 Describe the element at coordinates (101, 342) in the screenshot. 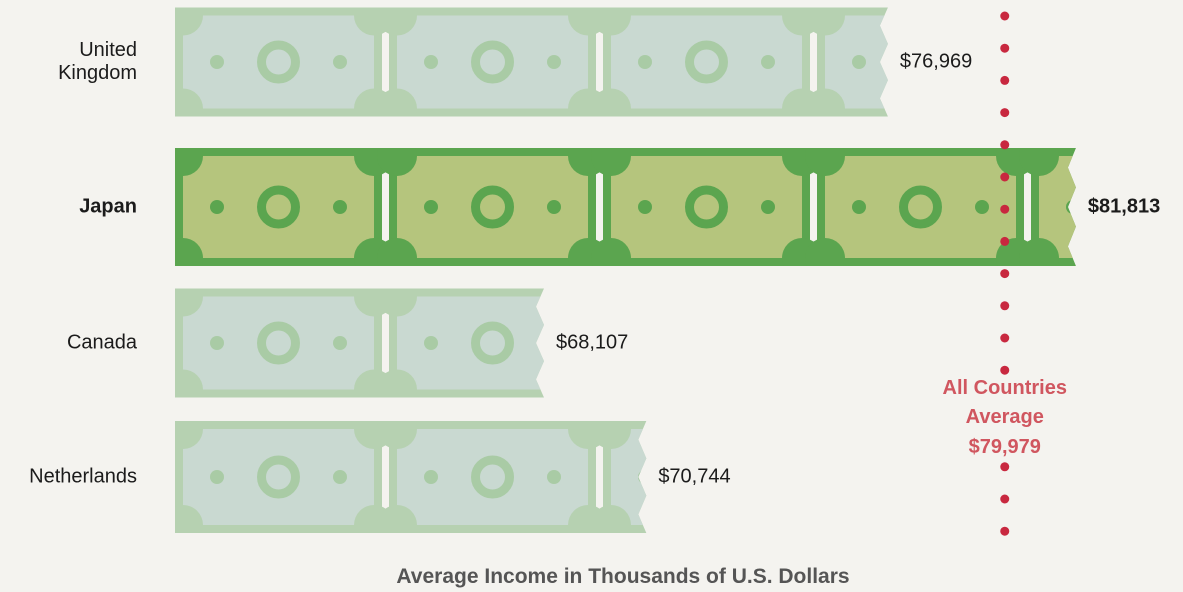

I see `category-label: Canada` at that location.